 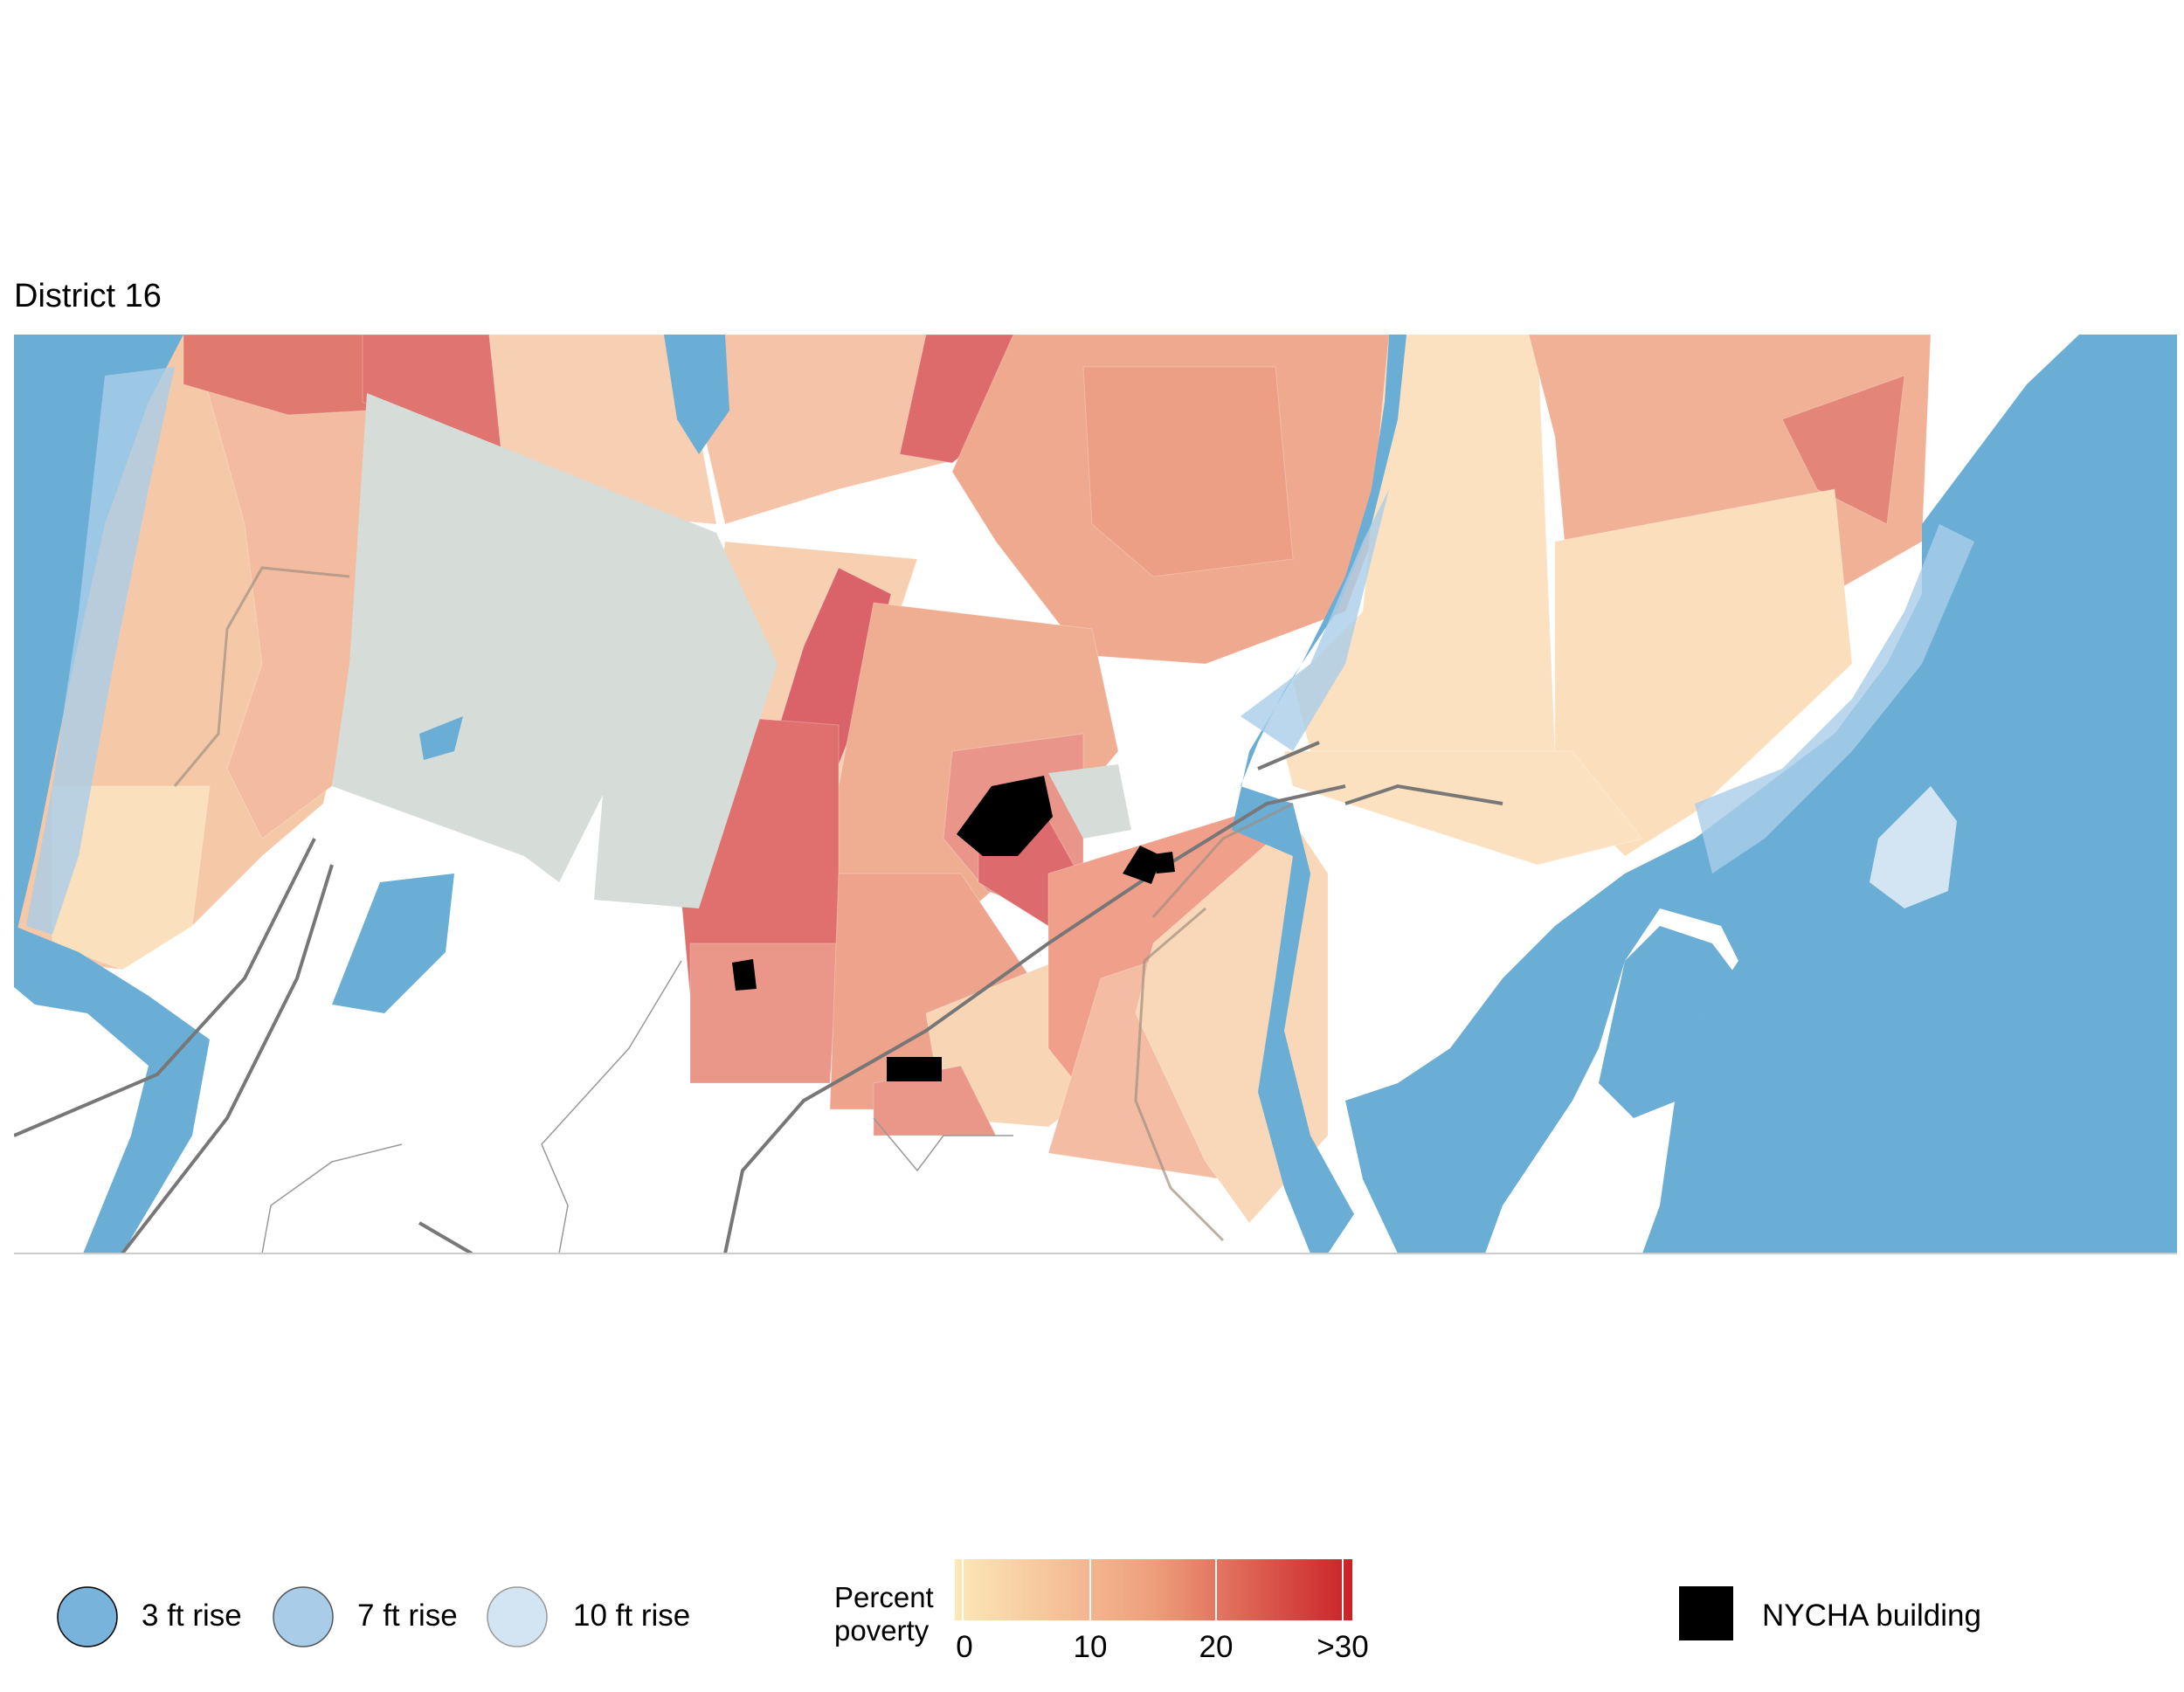 I want to click on flood-7ft-west, so click(x=100, y=651).